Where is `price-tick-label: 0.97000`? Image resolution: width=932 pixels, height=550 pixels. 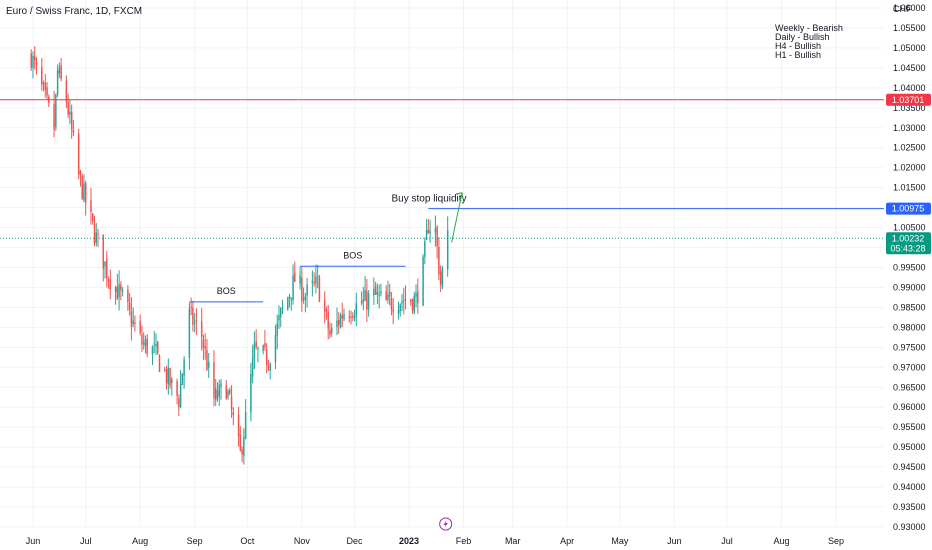 price-tick-label: 0.97000 is located at coordinates (909, 367).